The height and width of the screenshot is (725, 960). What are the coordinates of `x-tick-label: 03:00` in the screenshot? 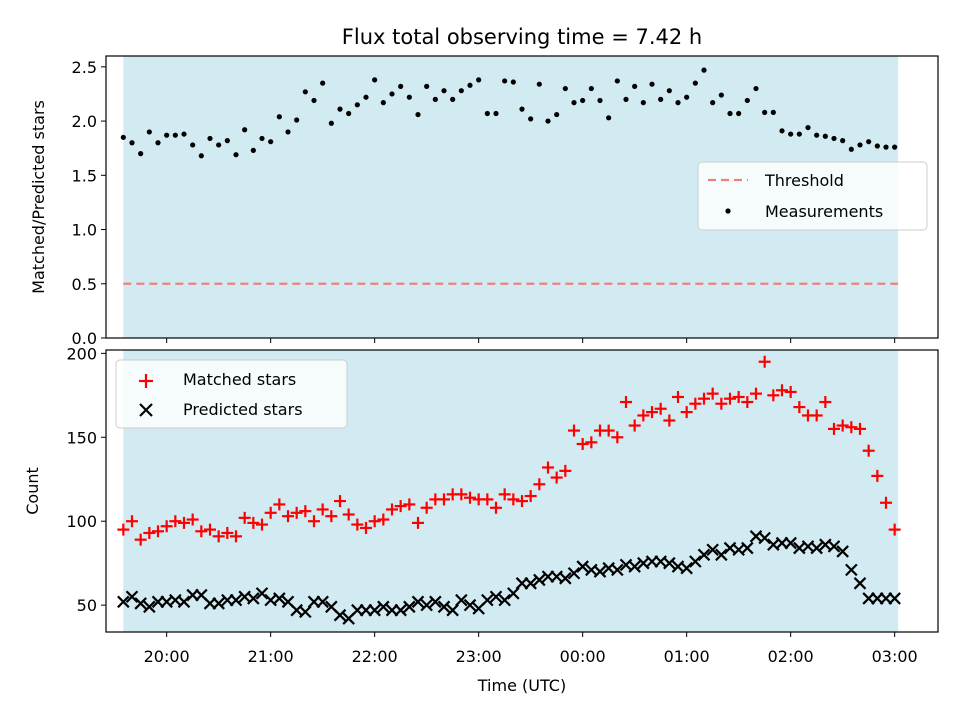 It's located at (895, 656).